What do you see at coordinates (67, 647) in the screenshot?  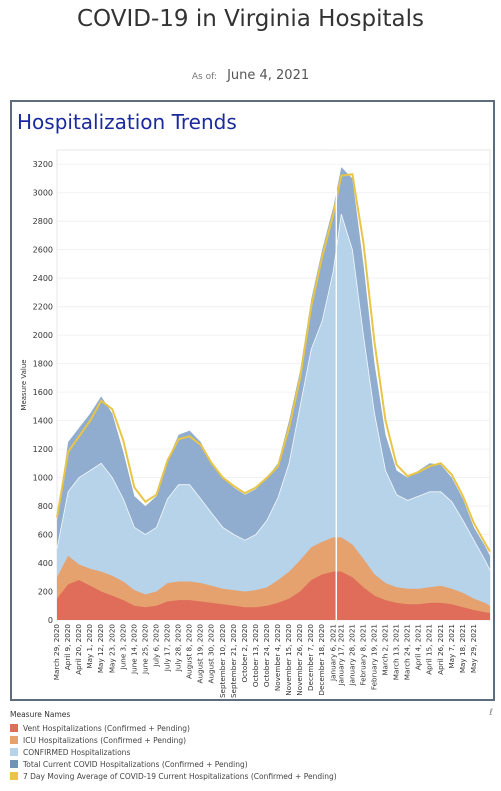 I see `x-tick-label: April 9, 2020` at bounding box center [67, 647].